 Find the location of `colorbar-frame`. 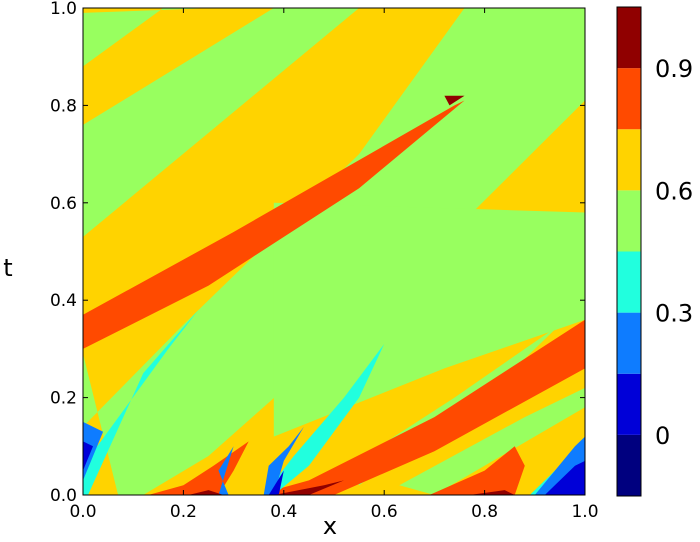

colorbar-frame is located at coordinates (629, 251).